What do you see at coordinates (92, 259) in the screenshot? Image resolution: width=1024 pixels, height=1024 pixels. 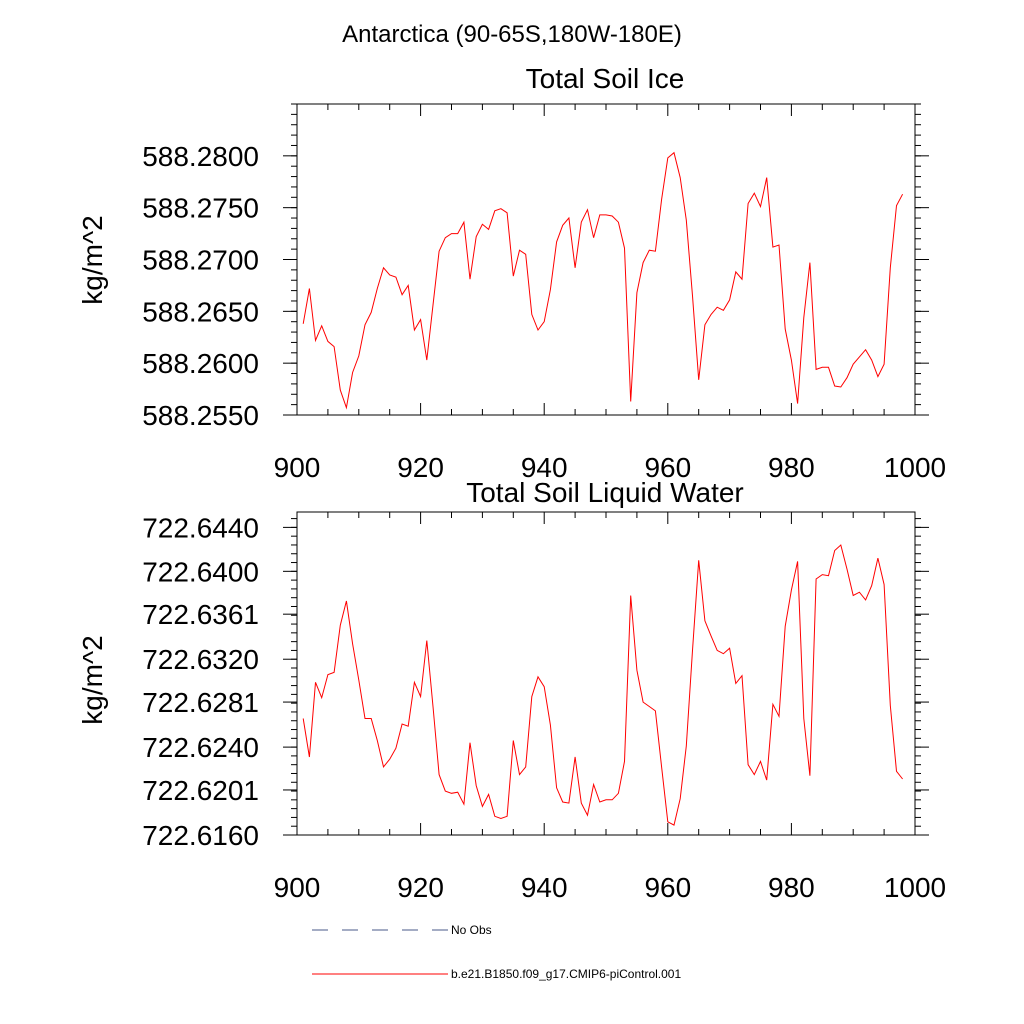 I see `soil-ice-ylabel: kg/m^2` at bounding box center [92, 259].